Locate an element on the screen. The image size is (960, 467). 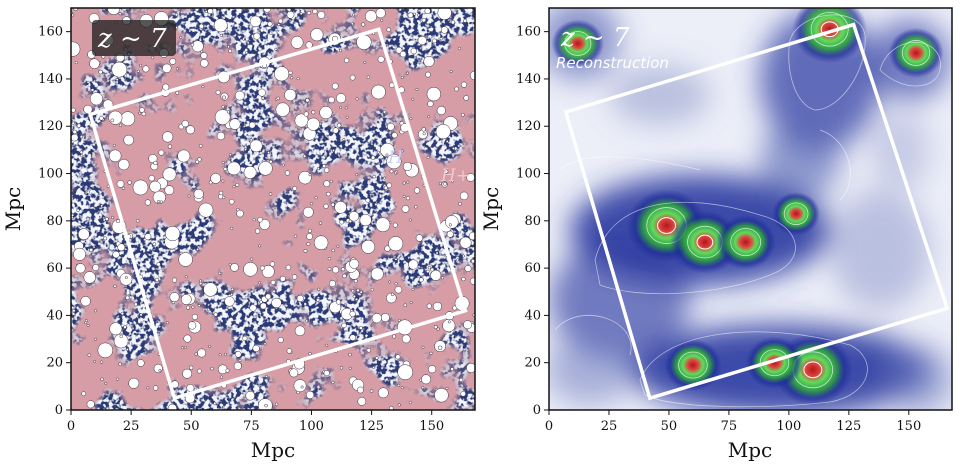
xtick-label: 0 is located at coordinates (71, 426).